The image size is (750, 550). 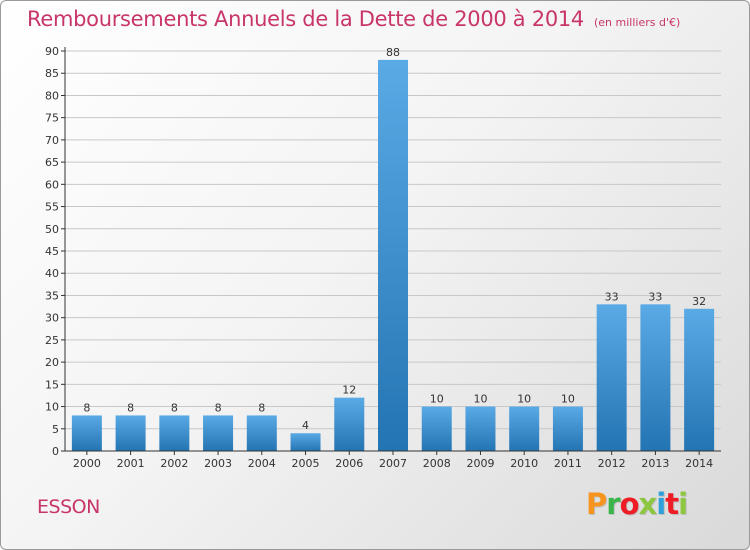 What do you see at coordinates (655, 463) in the screenshot?
I see `x-tick-label: 2013` at bounding box center [655, 463].